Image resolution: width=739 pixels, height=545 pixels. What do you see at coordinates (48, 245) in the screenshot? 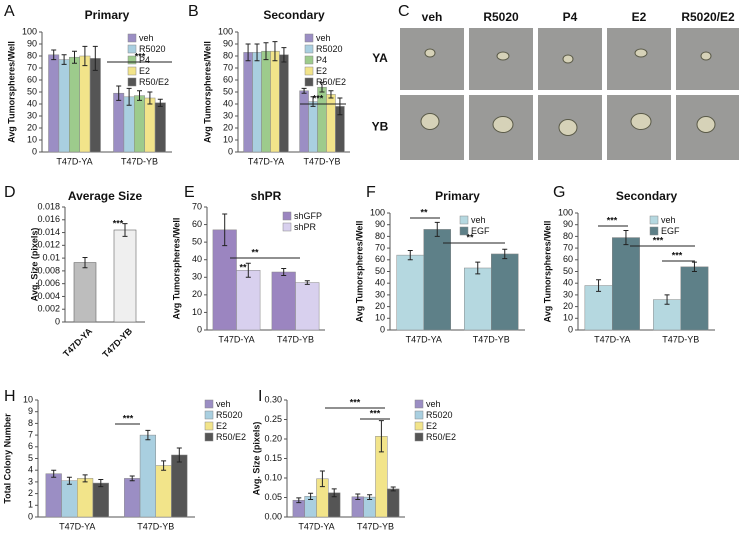
I see `y-tick-label: 0.012` at bounding box center [48, 245].